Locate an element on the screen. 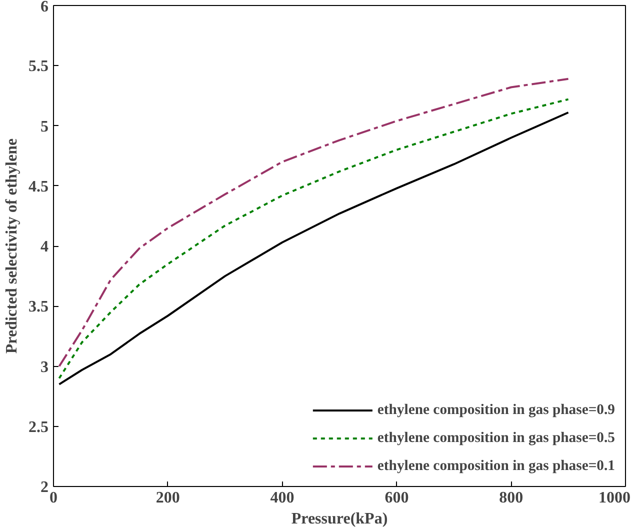  legend-label: ethylene composition in gas phase=0.9 is located at coordinates (496, 410).